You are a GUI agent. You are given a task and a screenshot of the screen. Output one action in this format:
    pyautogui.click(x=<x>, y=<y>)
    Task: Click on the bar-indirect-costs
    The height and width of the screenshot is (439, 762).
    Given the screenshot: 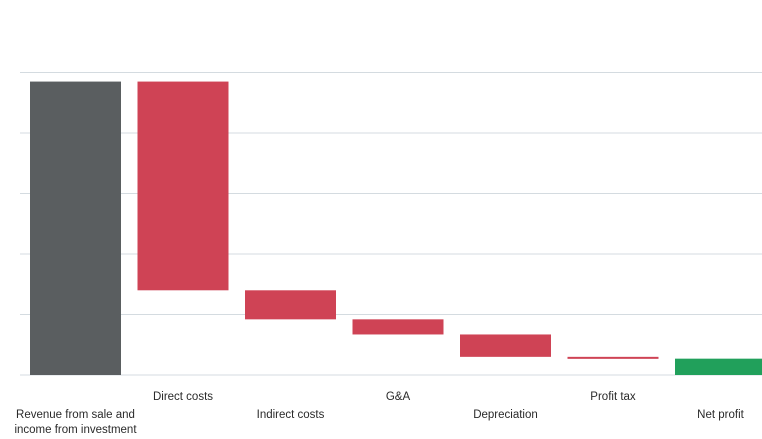 What is the action you would take?
    pyautogui.click(x=290, y=305)
    